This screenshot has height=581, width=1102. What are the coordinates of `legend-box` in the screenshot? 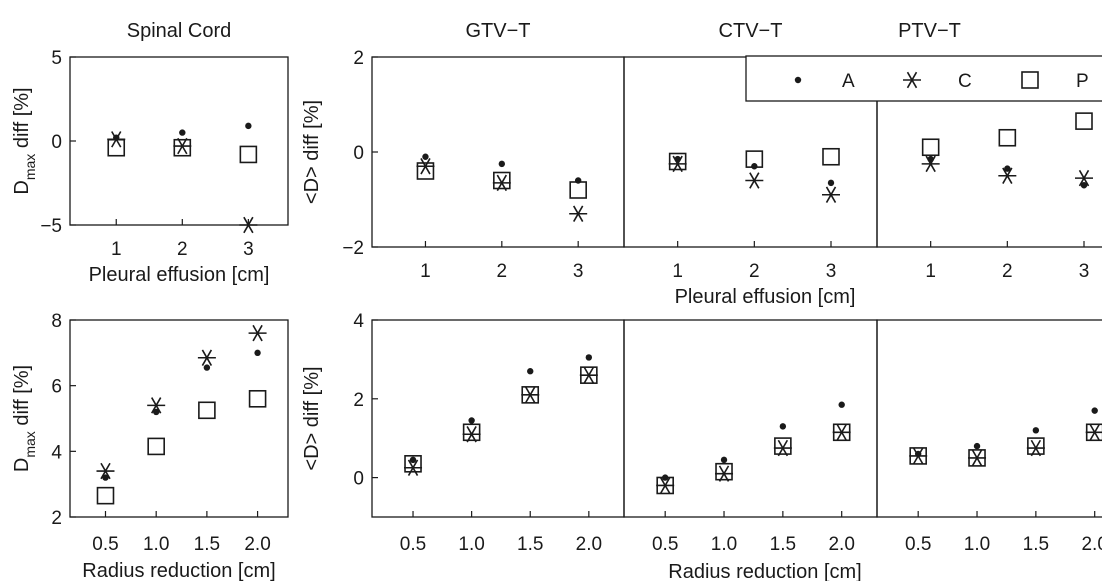 It's located at (923, 78).